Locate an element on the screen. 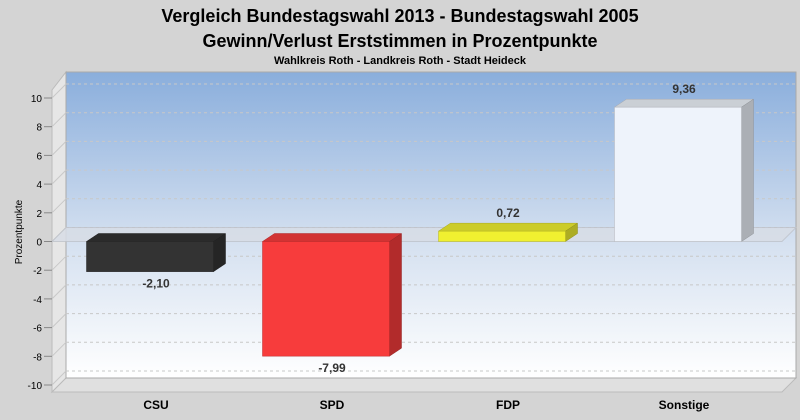 The image size is (800, 420). x-tick-label: FDP is located at coordinates (508, 405).